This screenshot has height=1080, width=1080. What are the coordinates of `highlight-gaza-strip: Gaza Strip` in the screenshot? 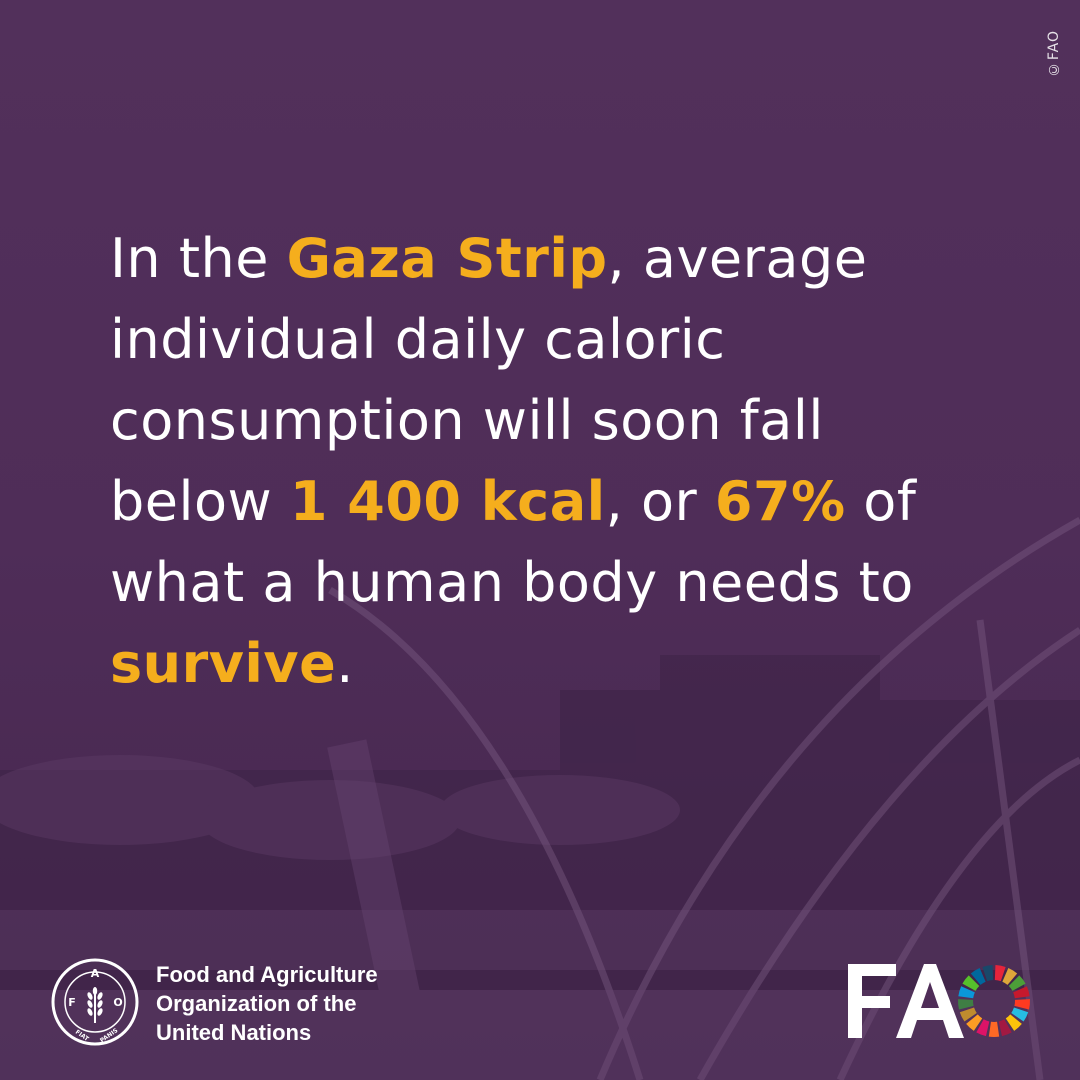 It's located at (447, 258).